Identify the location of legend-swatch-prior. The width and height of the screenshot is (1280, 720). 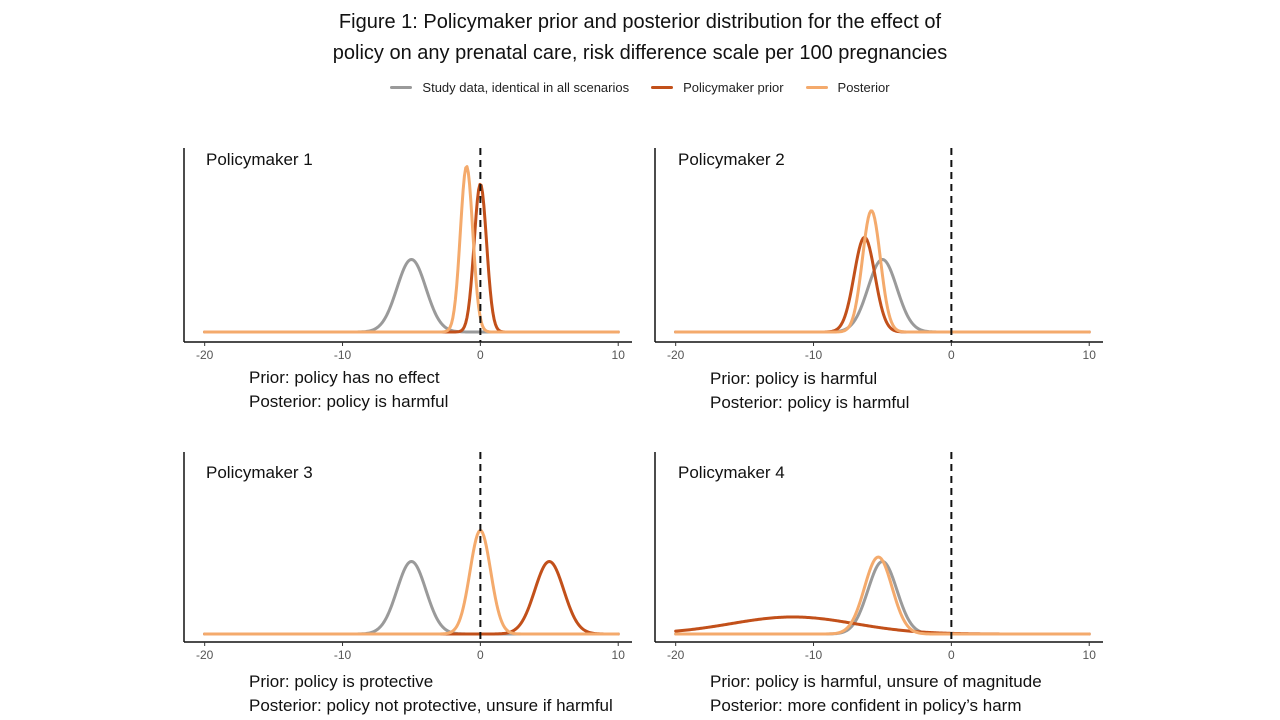
(662, 87).